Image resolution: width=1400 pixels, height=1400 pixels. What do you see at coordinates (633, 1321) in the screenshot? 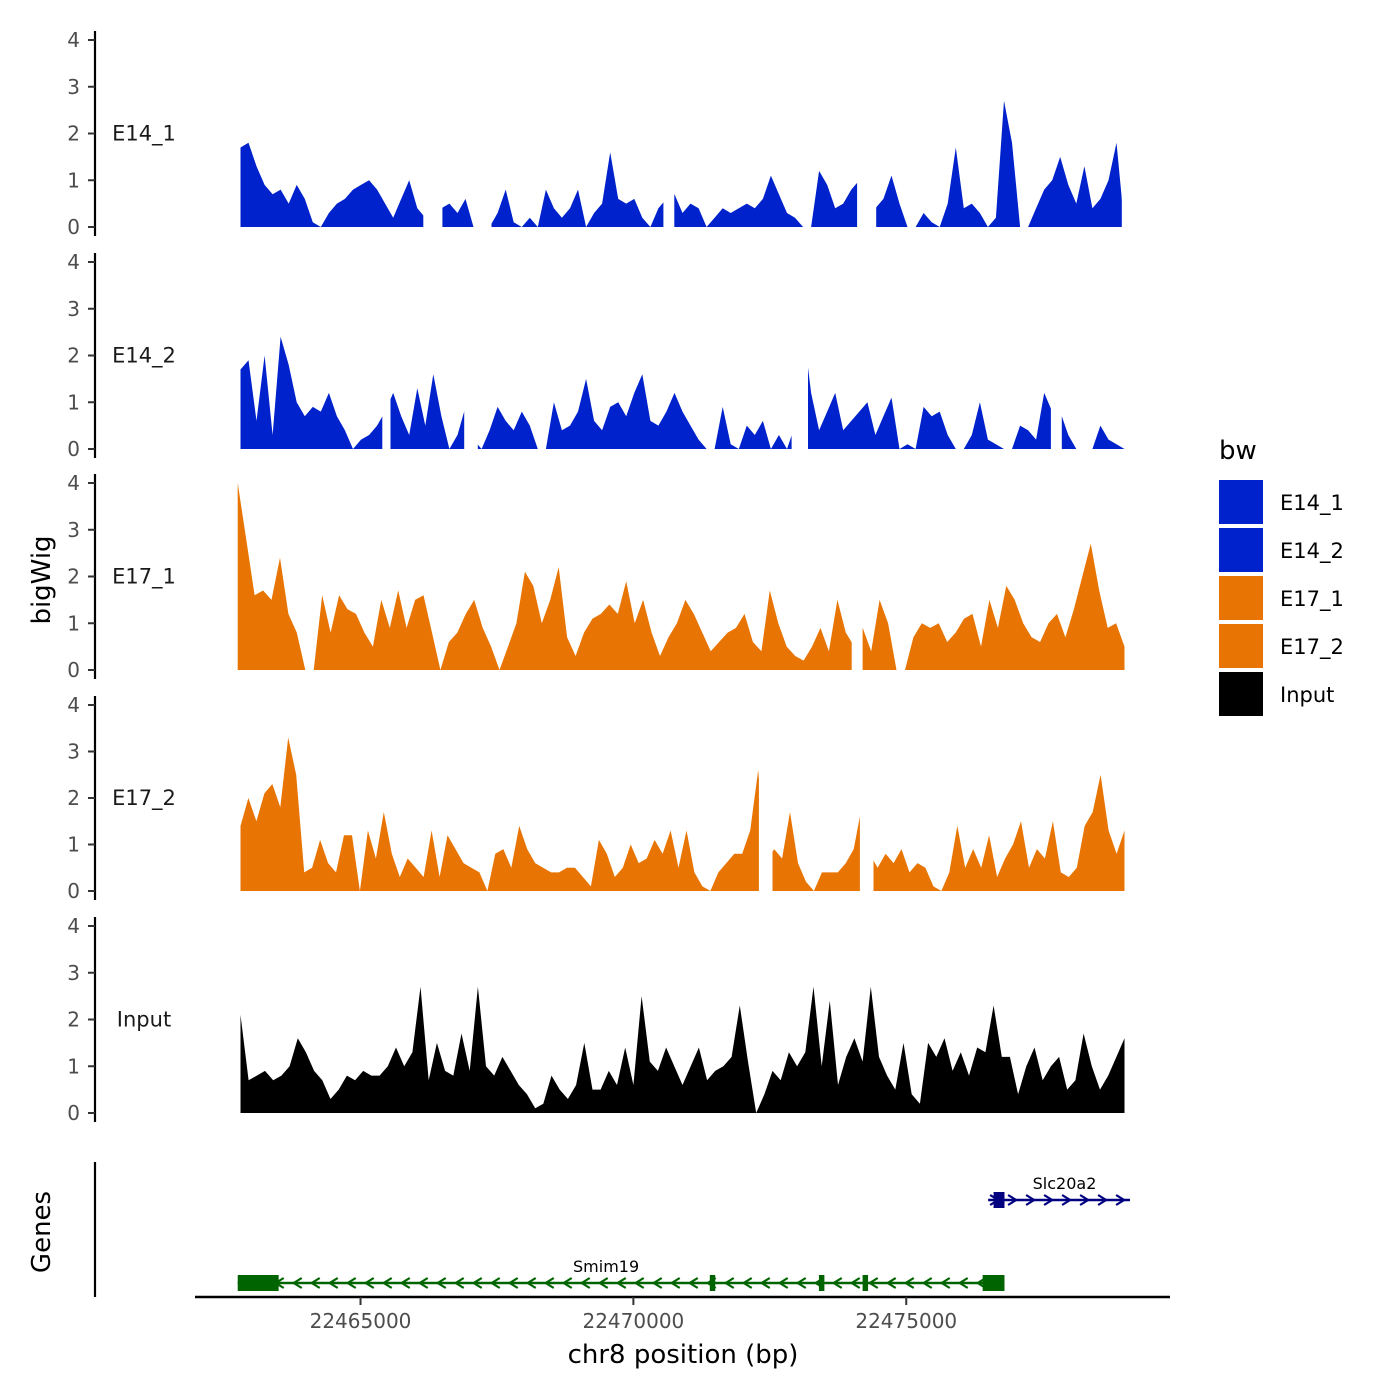
I see `x-tick-label: 22470000` at bounding box center [633, 1321].